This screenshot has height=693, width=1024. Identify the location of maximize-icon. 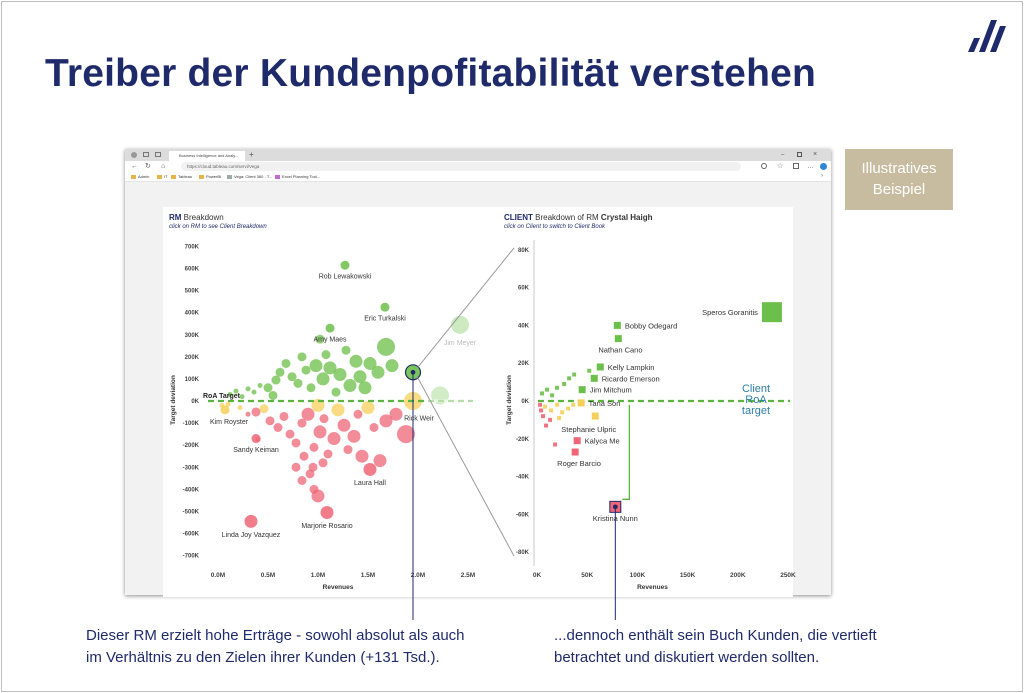
(799, 154).